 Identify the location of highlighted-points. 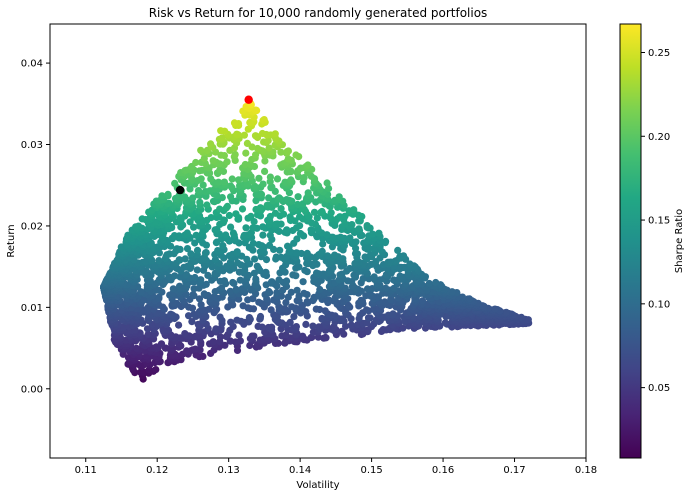
(214, 145).